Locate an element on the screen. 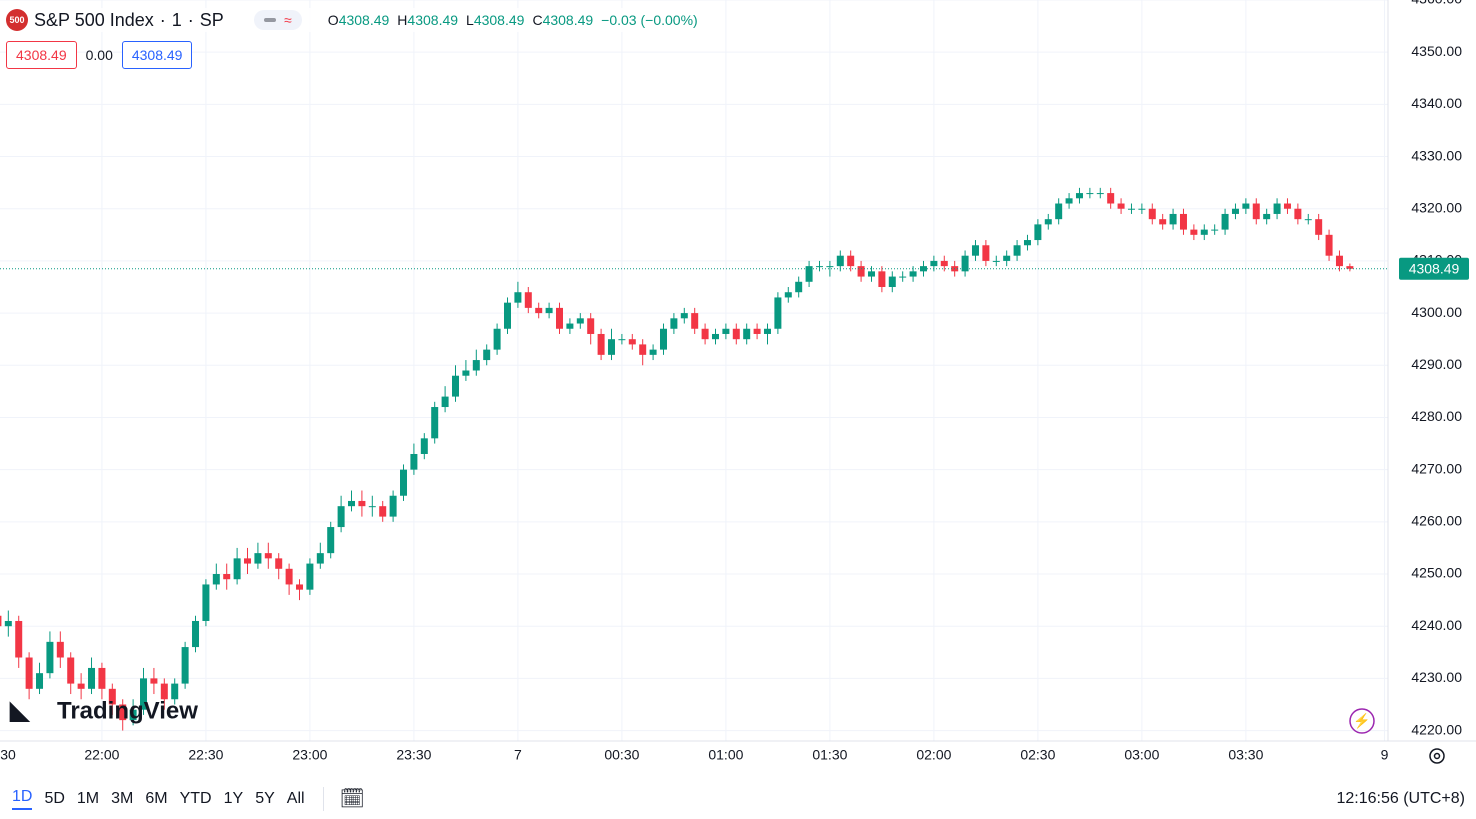  lightning-icon: ⚡ is located at coordinates (1361, 721).